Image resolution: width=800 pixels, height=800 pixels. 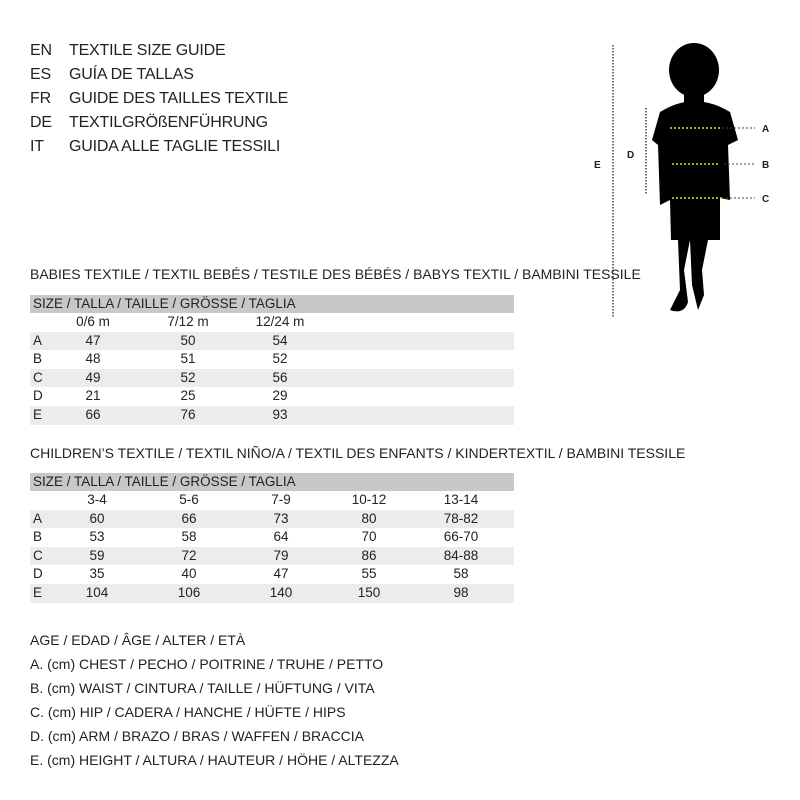 I want to click on table-cell: 51, so click(x=188, y=359).